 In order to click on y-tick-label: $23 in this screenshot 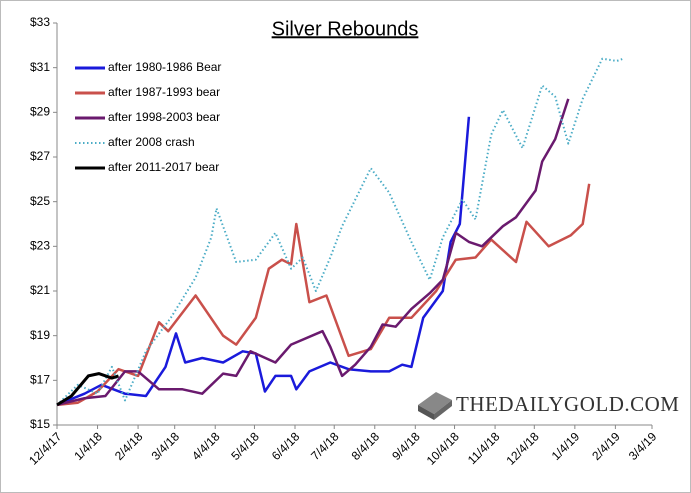, I will do `click(40, 246)`.